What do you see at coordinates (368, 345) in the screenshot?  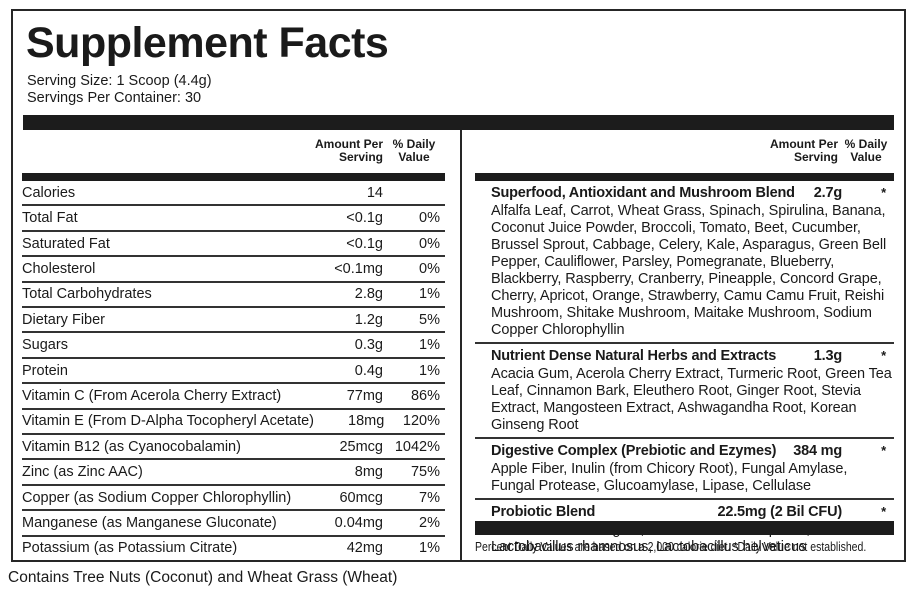 I see `nutrient-amount: 0.3g` at bounding box center [368, 345].